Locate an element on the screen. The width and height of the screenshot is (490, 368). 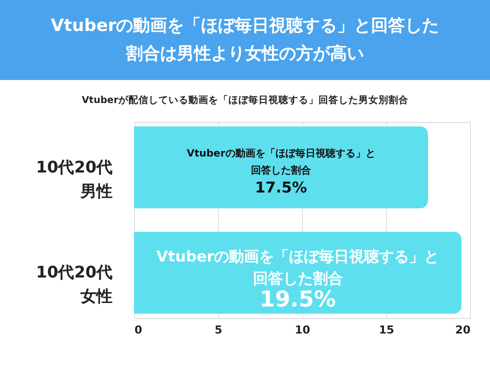
data-label: 19.5% is located at coordinates (298, 300).